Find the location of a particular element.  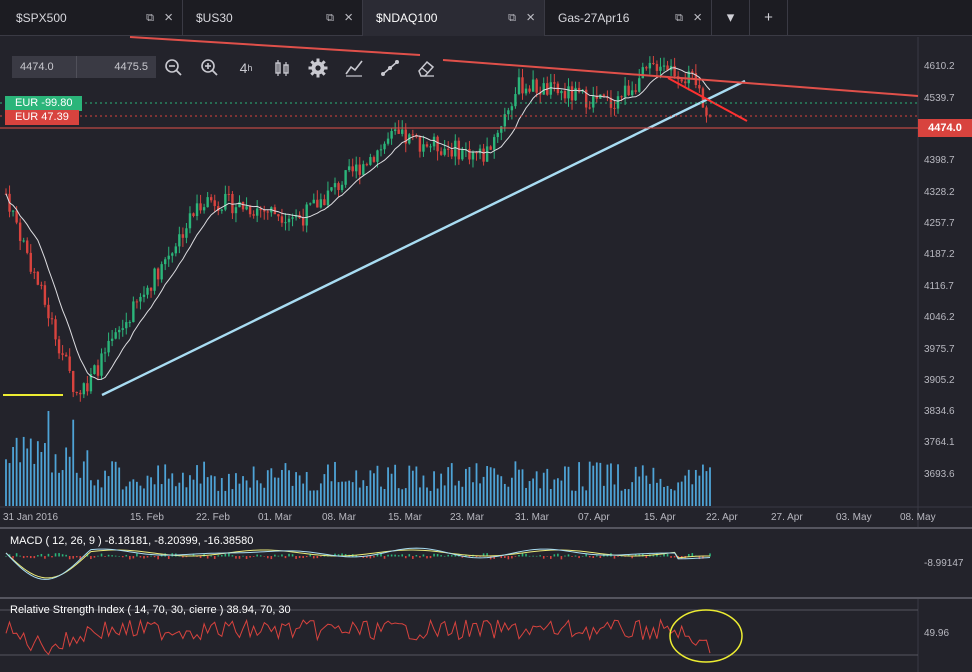

plus-icon: + is located at coordinates (769, 18).